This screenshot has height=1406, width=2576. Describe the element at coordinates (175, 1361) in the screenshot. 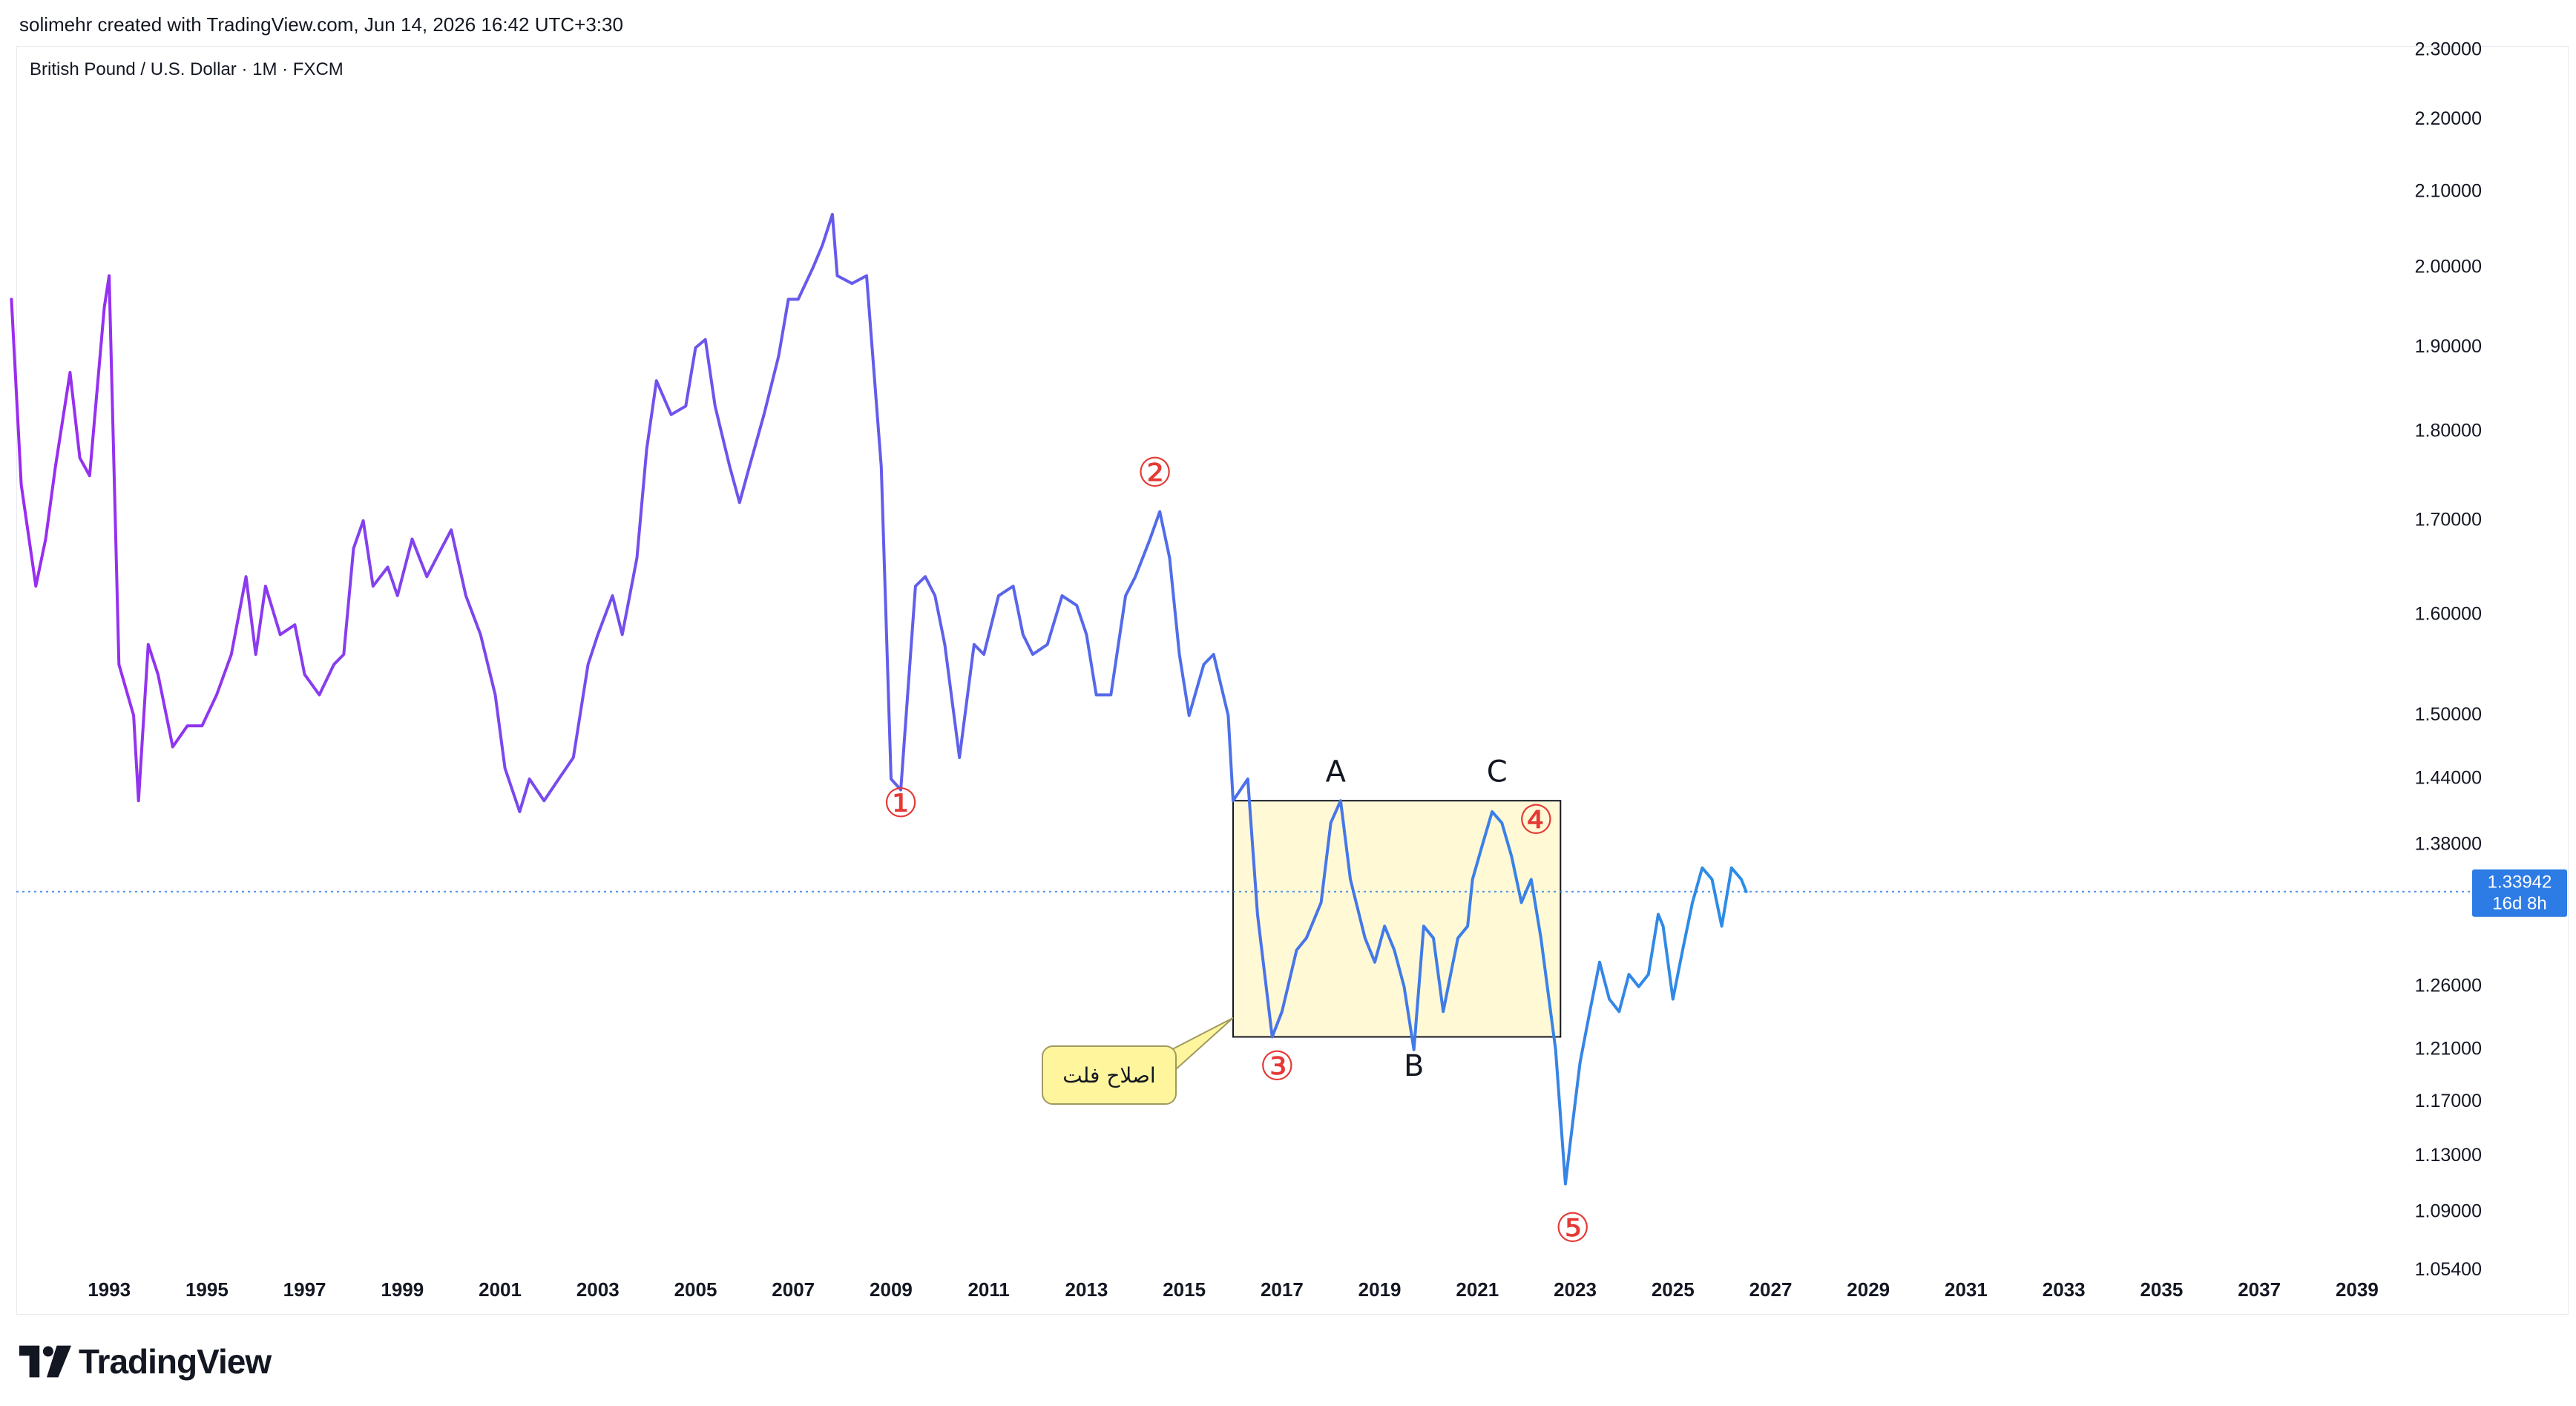

I see `logo-text: TradingView` at that location.